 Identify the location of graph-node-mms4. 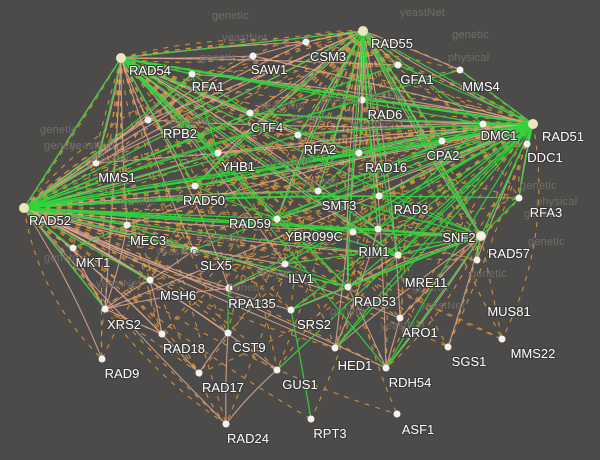
(460, 70).